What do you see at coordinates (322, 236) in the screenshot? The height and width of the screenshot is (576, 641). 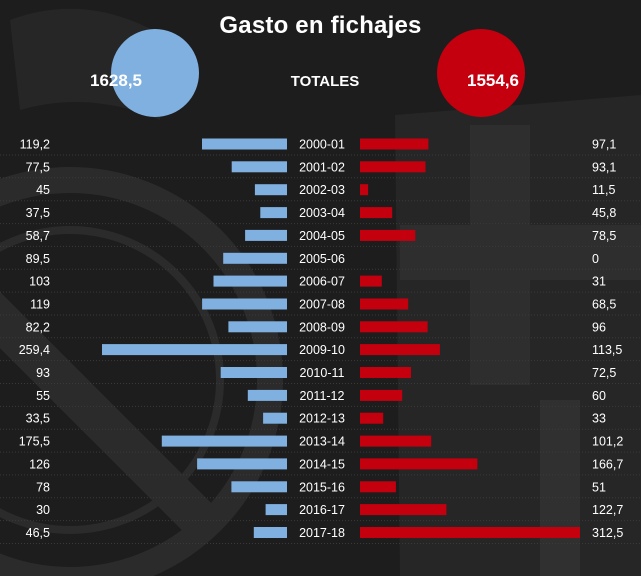 I see `category-label: 2004-05` at bounding box center [322, 236].